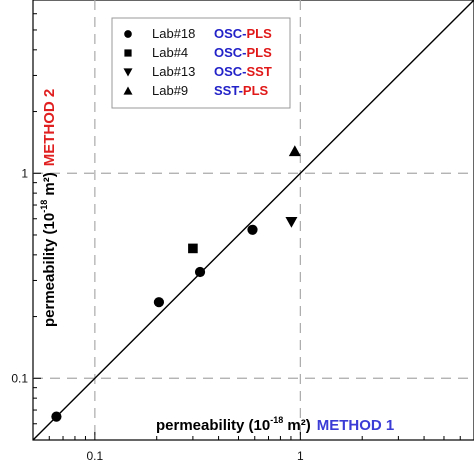 This screenshot has height=467, width=474. What do you see at coordinates (297, 425) in the screenshot?
I see `x-axis-title-unit: m²)` at bounding box center [297, 425].